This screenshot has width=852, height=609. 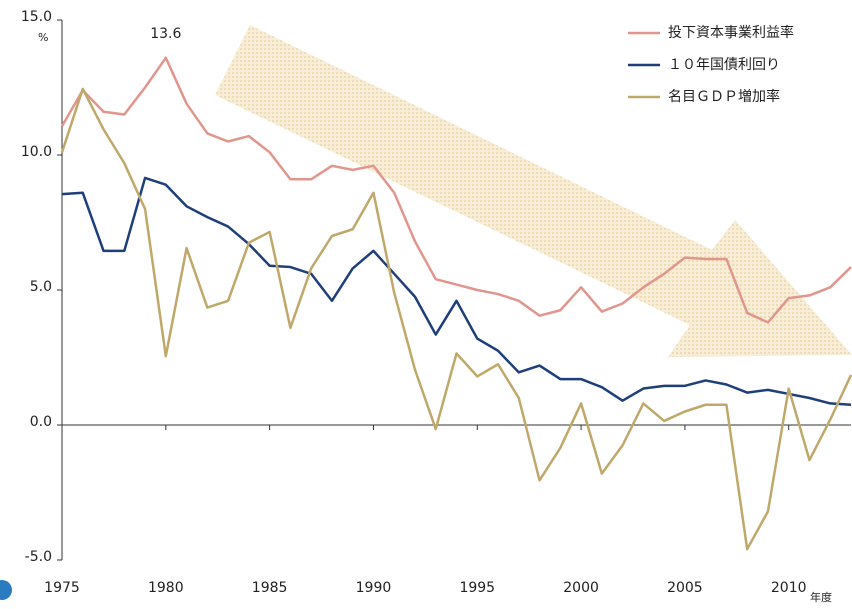 I want to click on annotation: 13.6, so click(x=165, y=34).